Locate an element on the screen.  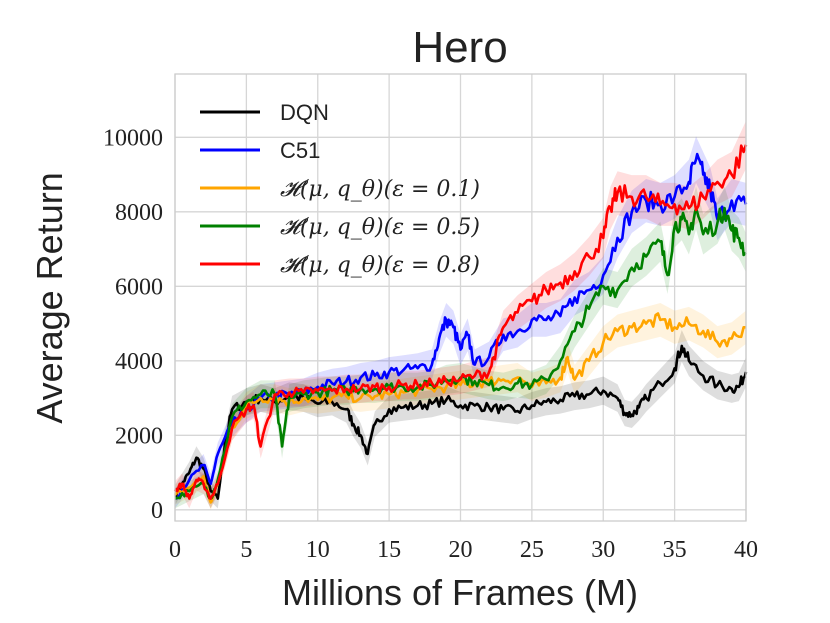
x-tick-label: 40 is located at coordinates (746, 550).